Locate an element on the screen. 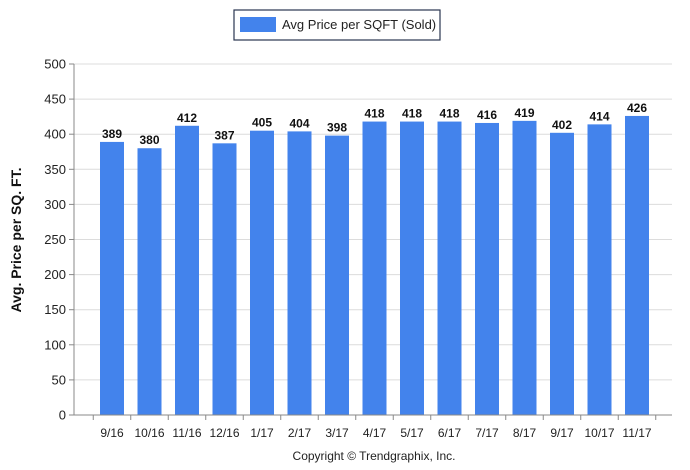  y-tick-label: 350 is located at coordinates (55, 169).